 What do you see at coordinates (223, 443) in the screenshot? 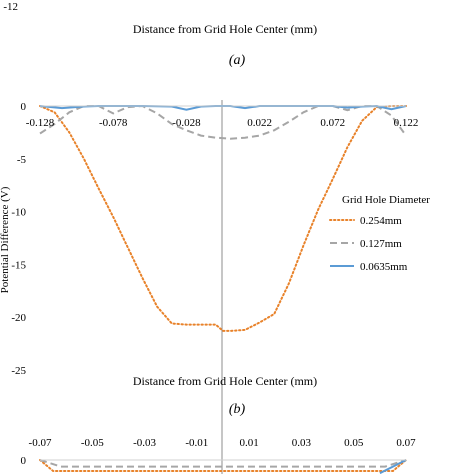
I see `x-ticks-c: -0.07 -0.05 -0.03 -0.01 0.01 0.03 0.05 0.07` at bounding box center [223, 443].